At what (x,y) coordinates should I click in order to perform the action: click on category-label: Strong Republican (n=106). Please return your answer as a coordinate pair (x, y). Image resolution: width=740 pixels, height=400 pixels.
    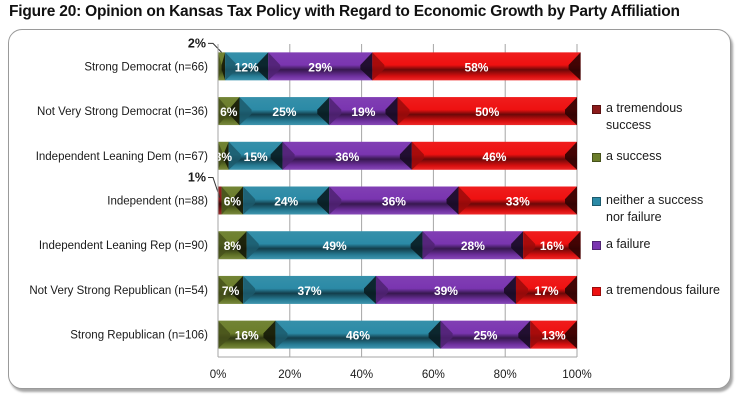
    Looking at the image, I should click on (139, 336).